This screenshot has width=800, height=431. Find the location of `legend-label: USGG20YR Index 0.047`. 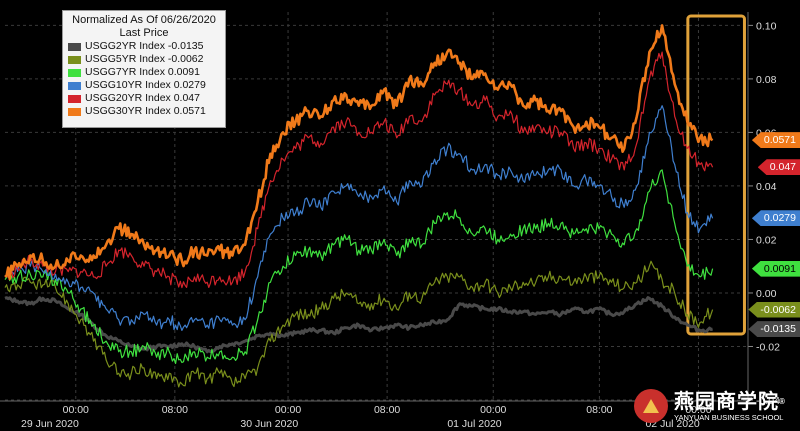

legend-label: USGG20YR Index 0.047 is located at coordinates (142, 98).